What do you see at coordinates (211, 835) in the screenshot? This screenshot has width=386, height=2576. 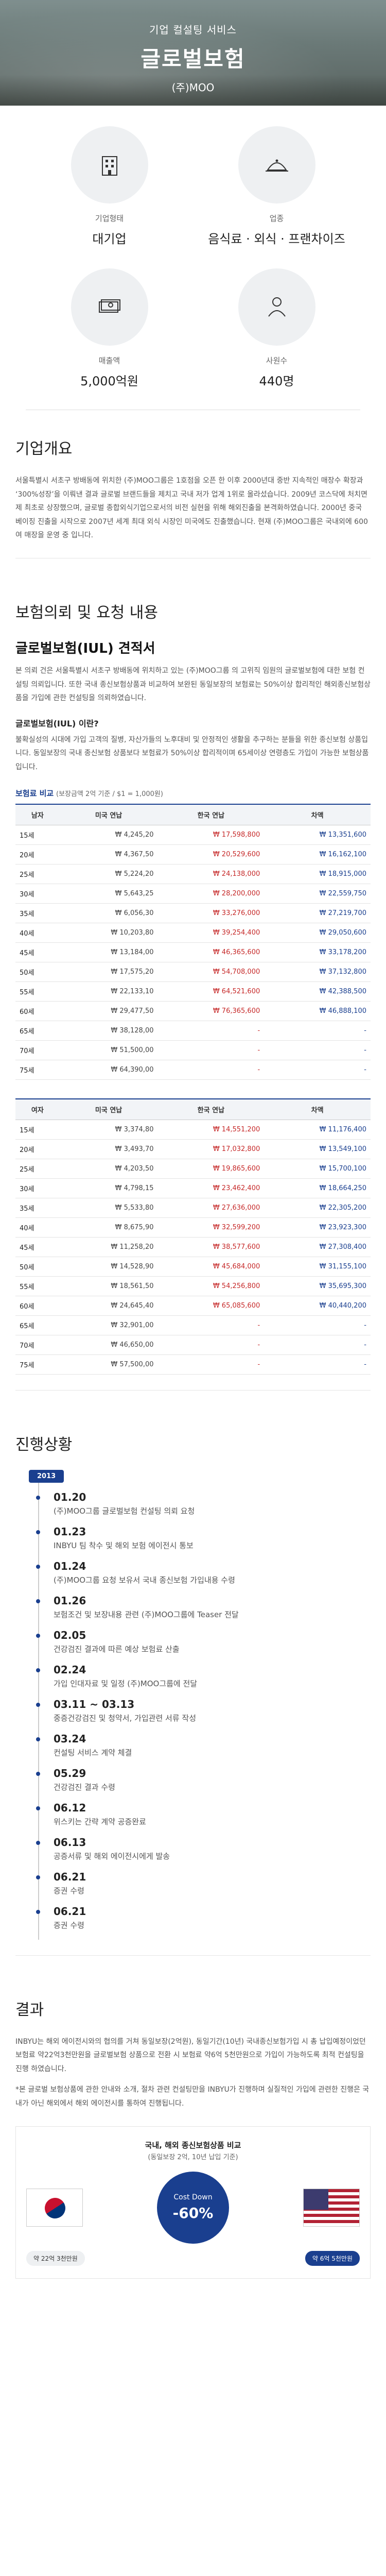 I see `value-cell: ₩ 17,598,800` at bounding box center [211, 835].